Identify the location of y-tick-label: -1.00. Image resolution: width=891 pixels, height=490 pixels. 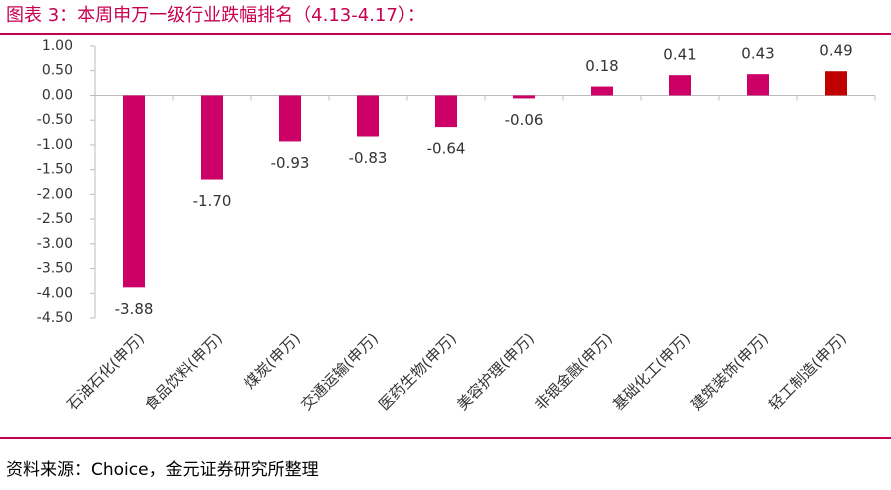
(55, 145).